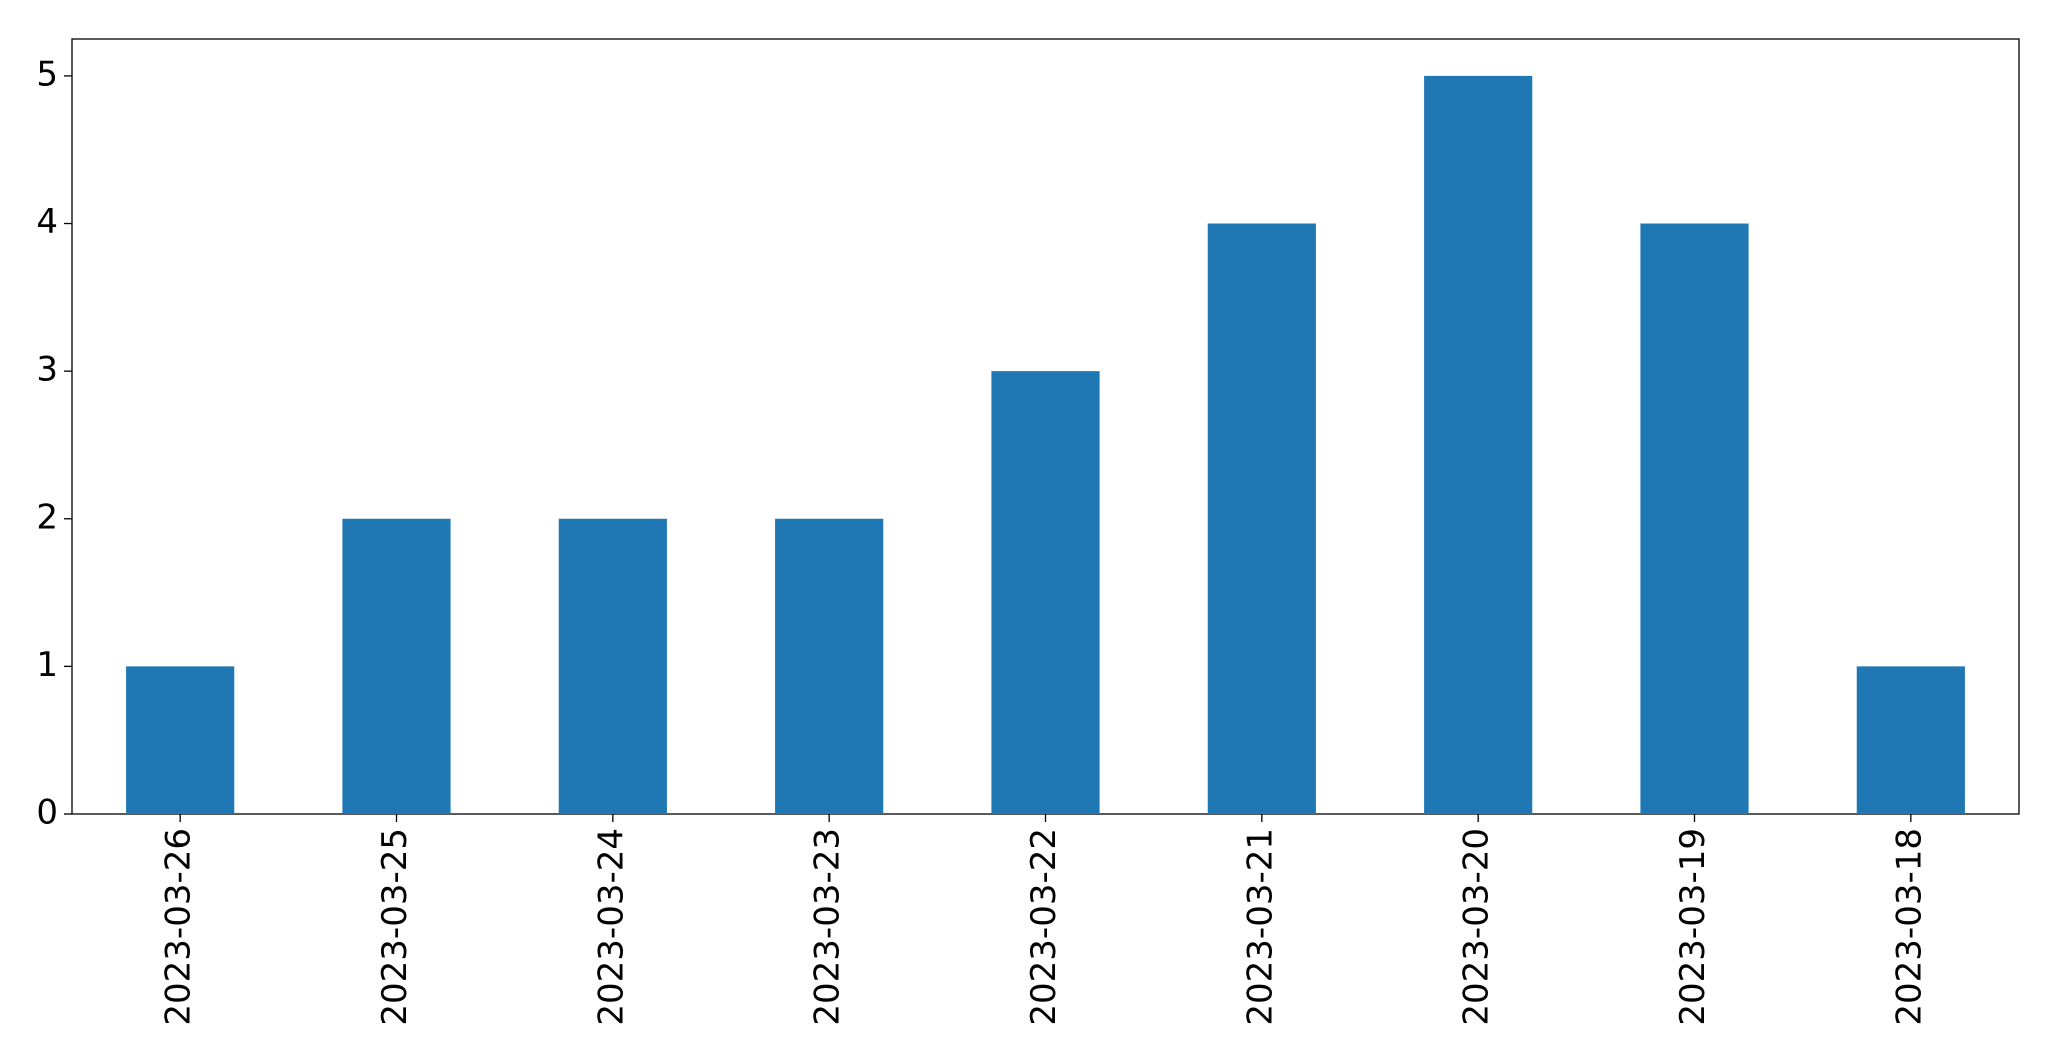 The width and height of the screenshot is (2049, 1061). I want to click on x-tick-label: 2023-03-19, so click(1693, 927).